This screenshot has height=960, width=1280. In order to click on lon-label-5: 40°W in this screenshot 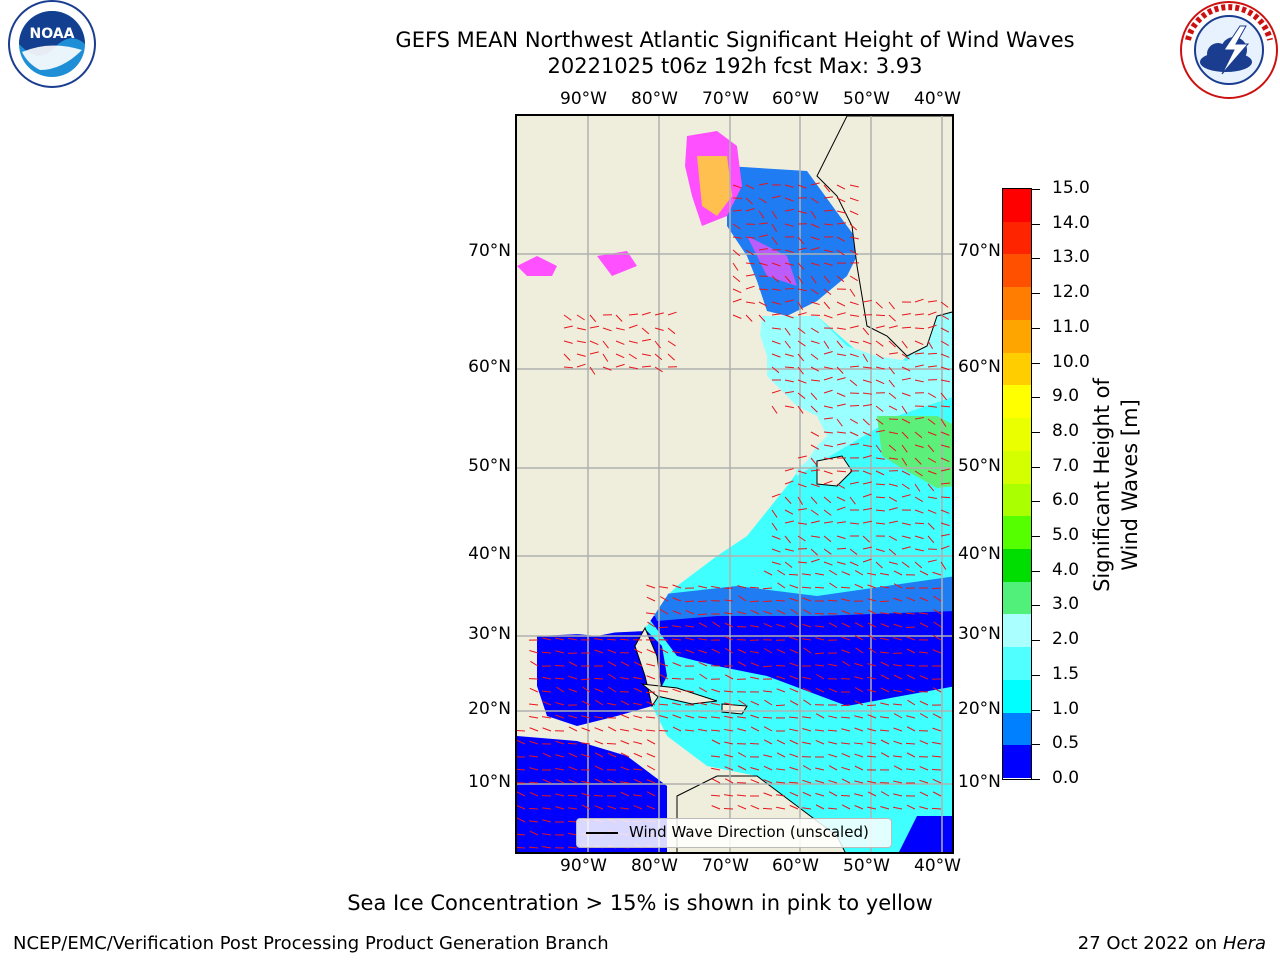, I will do `click(937, 866)`.